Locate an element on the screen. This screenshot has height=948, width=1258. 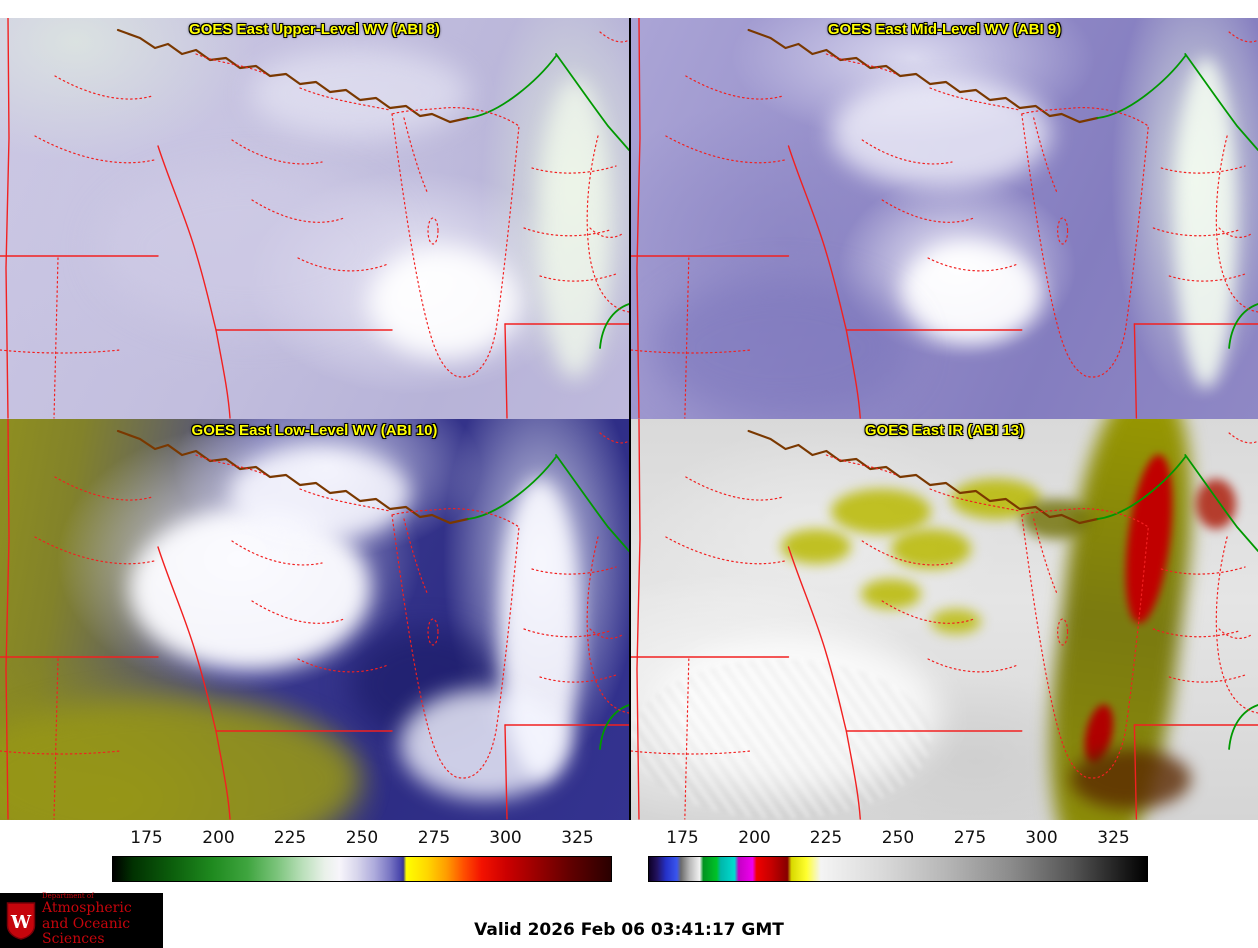
colorbar-ir-gradient is located at coordinates (898, 869).